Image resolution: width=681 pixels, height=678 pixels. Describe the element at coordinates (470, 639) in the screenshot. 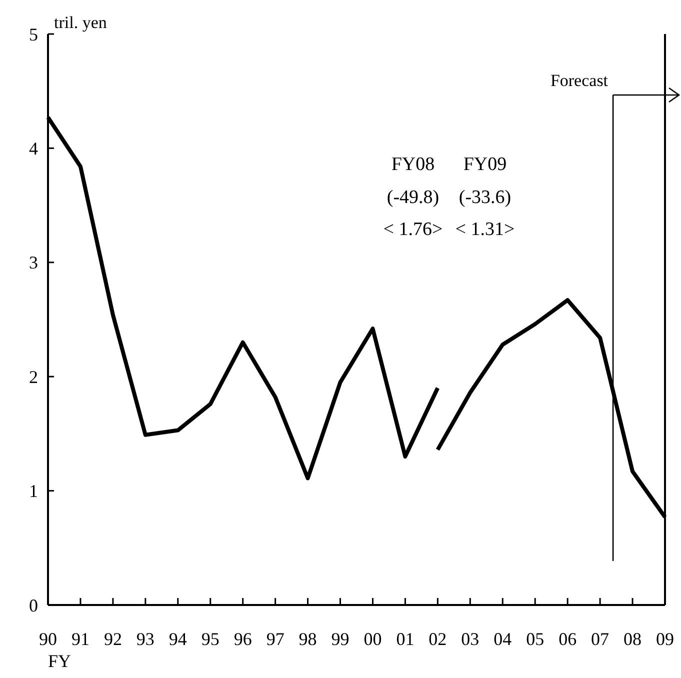

I see `x-tick-label: 03` at that location.